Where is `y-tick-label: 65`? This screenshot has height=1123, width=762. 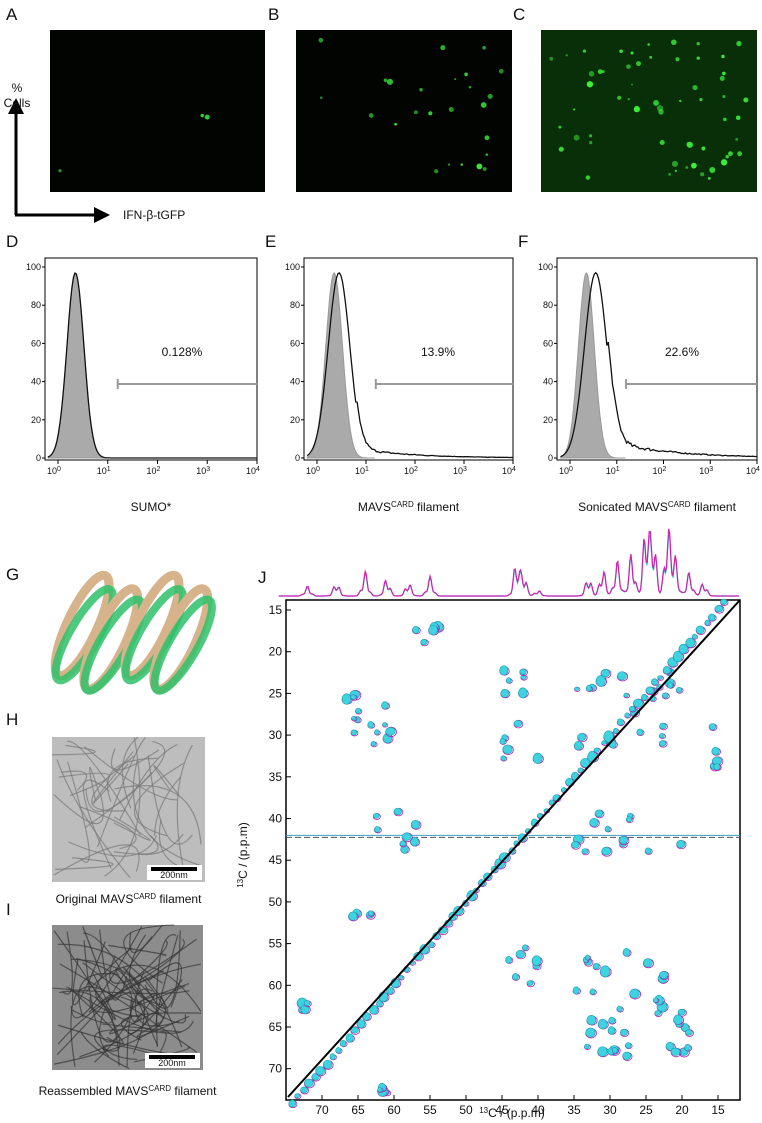 y-tick-label: 65 is located at coordinates (276, 1027).